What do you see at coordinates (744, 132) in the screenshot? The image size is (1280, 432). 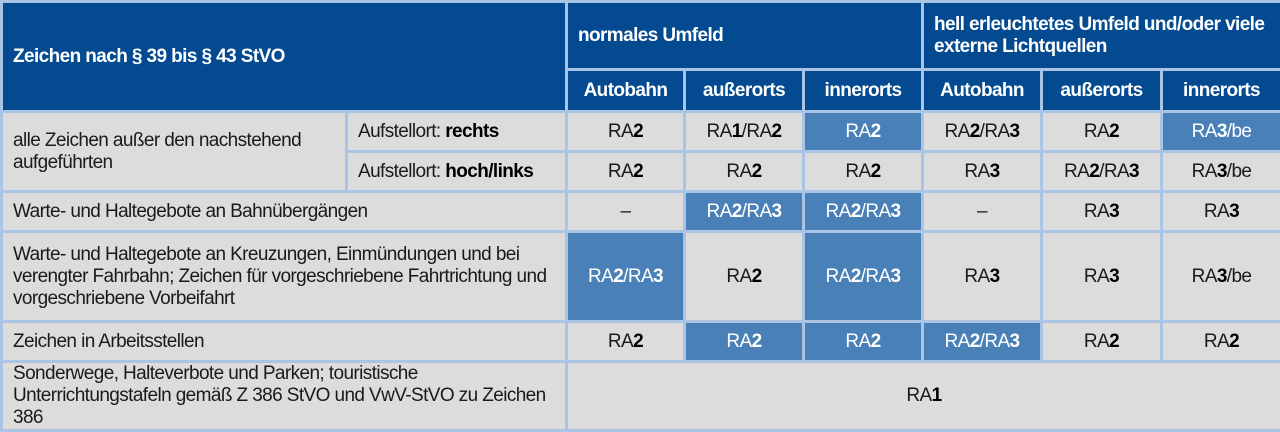 I see `value-cell: RA1/RA2` at bounding box center [744, 132].